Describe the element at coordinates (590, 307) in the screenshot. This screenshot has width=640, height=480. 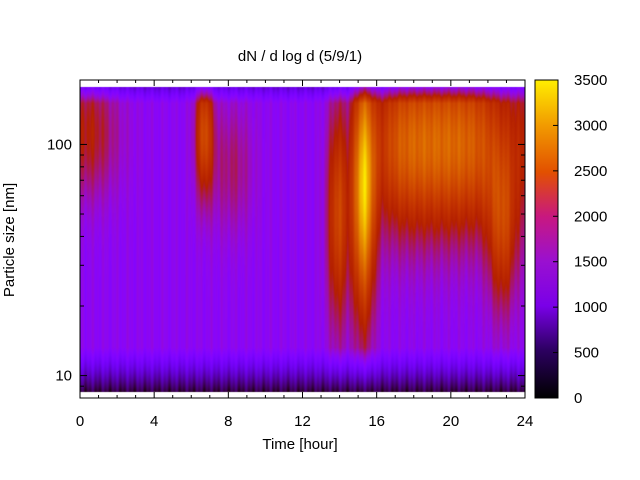
I see `colorbar-tick-label: 1000` at that location.